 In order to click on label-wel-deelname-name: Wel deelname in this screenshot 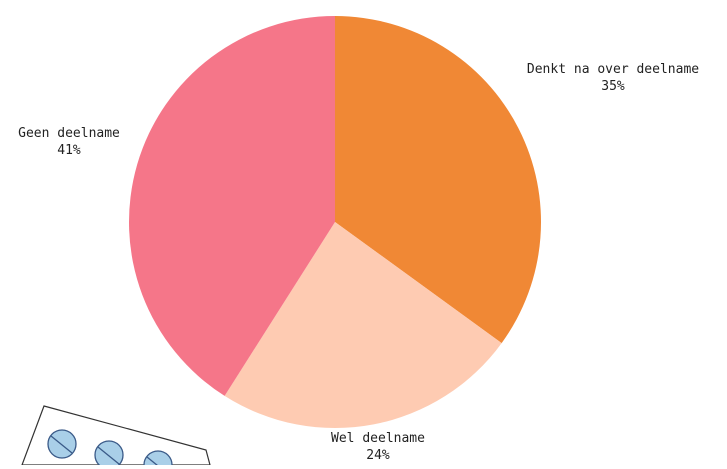, I will do `click(378, 438)`.